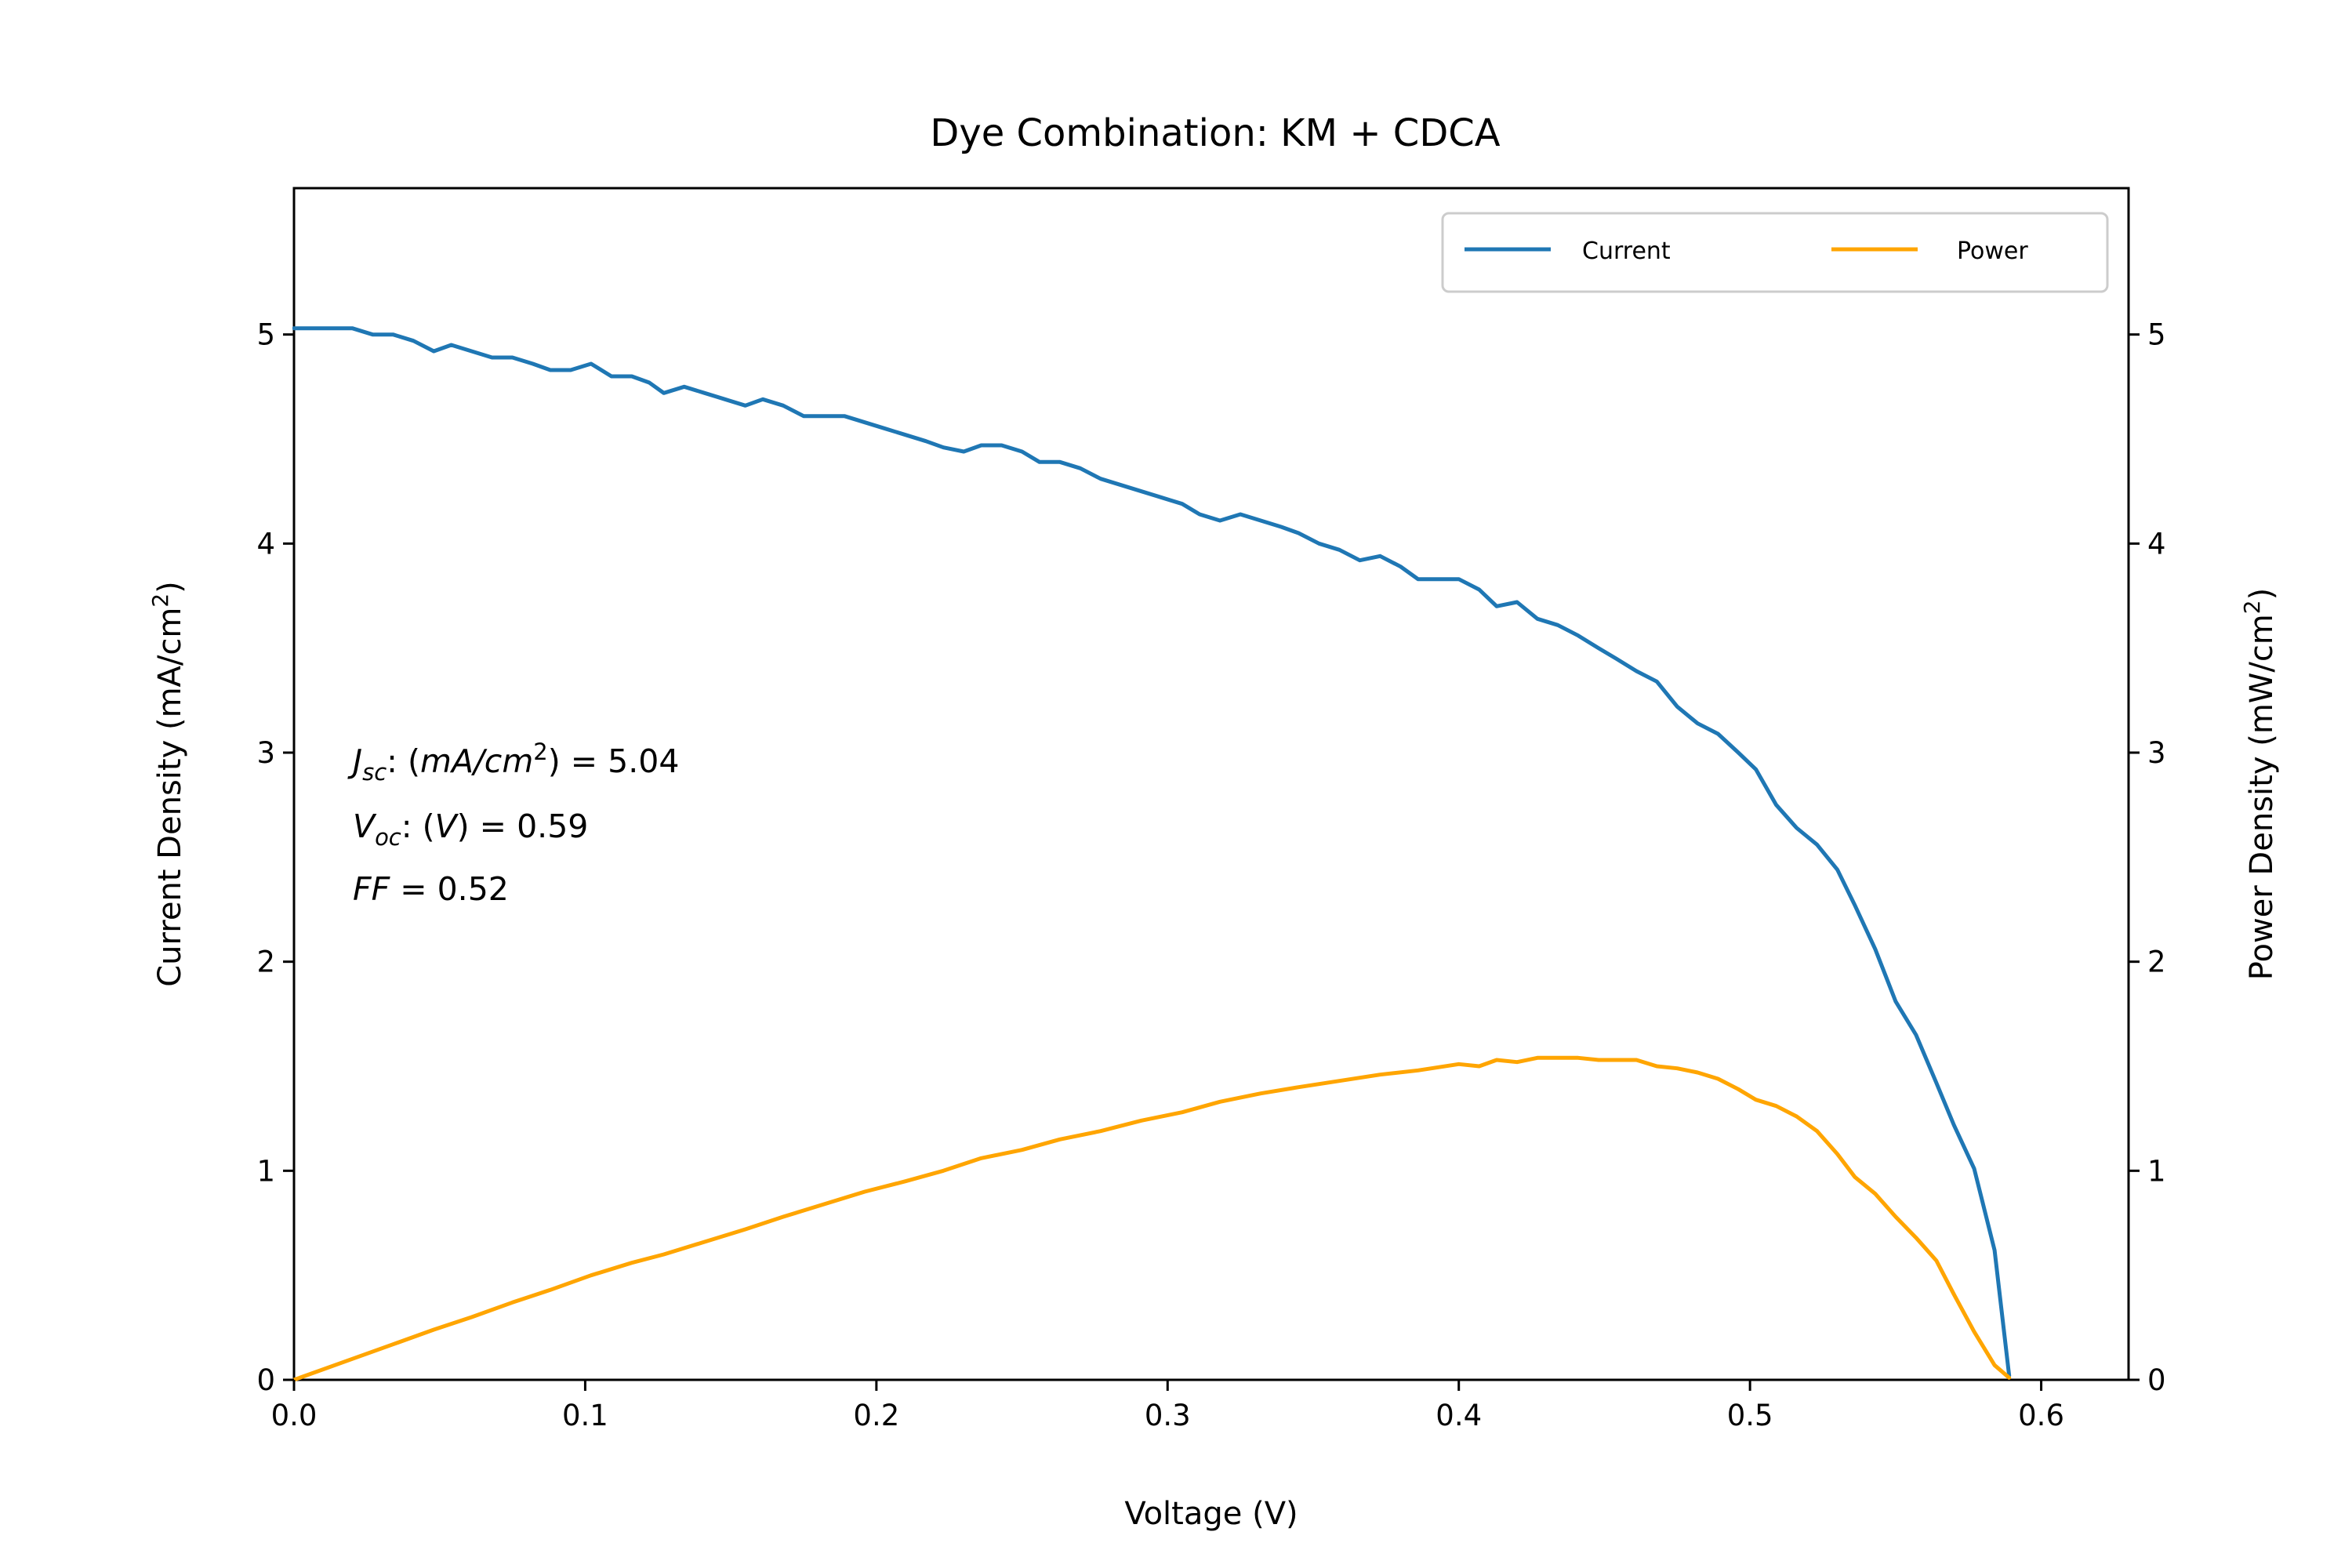  What do you see at coordinates (294, 1415) in the screenshot?
I see `x-tick-label: 0.0` at bounding box center [294, 1415].